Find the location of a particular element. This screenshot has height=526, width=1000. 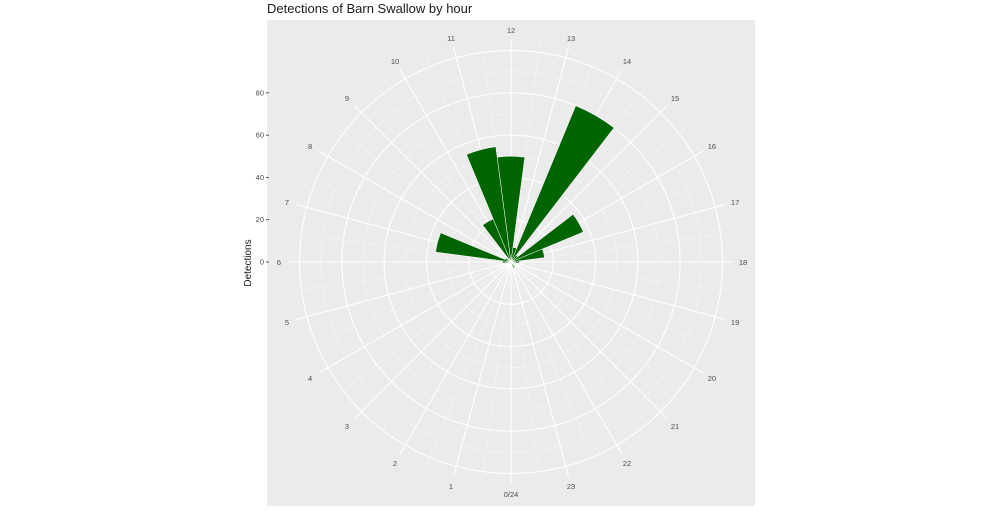

chart-title: Detections of Barn Swallow by hour is located at coordinates (370, 8).